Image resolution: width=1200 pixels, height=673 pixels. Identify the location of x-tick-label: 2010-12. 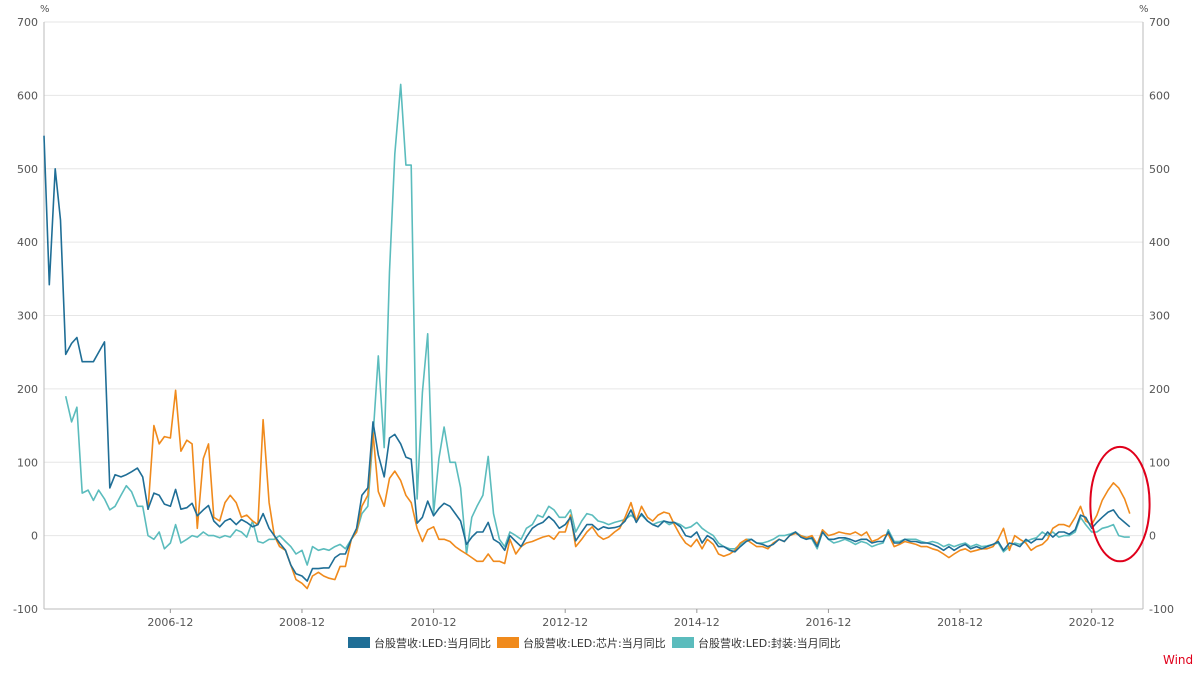
(434, 622).